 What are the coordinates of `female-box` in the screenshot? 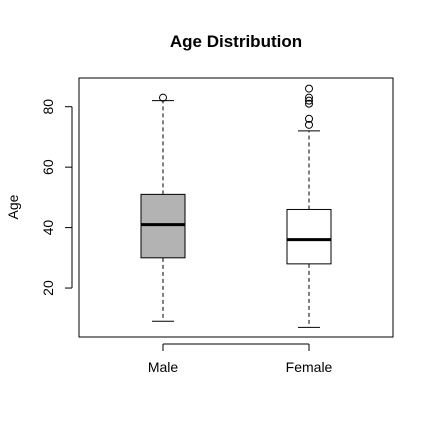 It's located at (309, 236).